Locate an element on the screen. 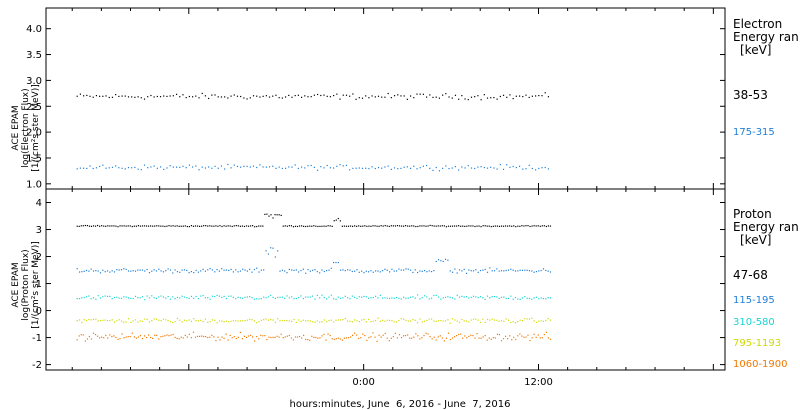 This screenshot has width=800, height=410. electron-y-tick-label: 2.0 is located at coordinates (34, 133).